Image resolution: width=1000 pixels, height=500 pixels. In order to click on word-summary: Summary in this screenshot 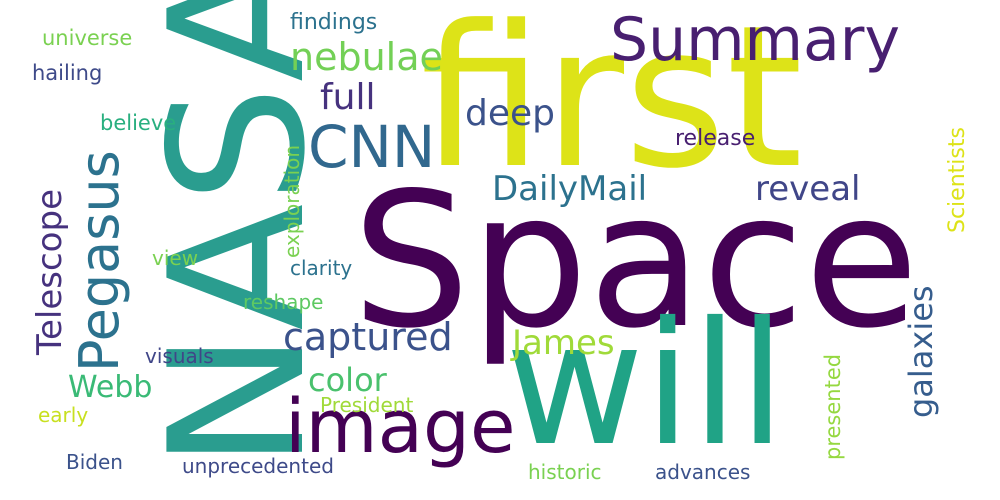, I will do `click(755, 40)`.